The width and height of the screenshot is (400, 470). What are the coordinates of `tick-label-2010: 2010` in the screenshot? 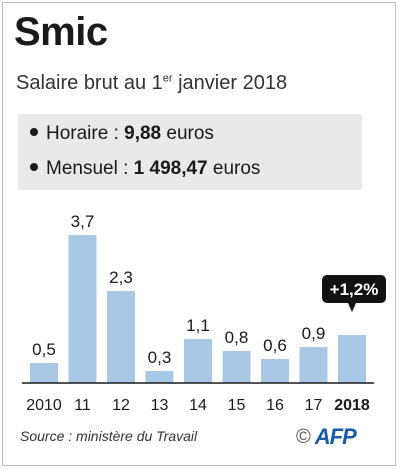 It's located at (44, 405).